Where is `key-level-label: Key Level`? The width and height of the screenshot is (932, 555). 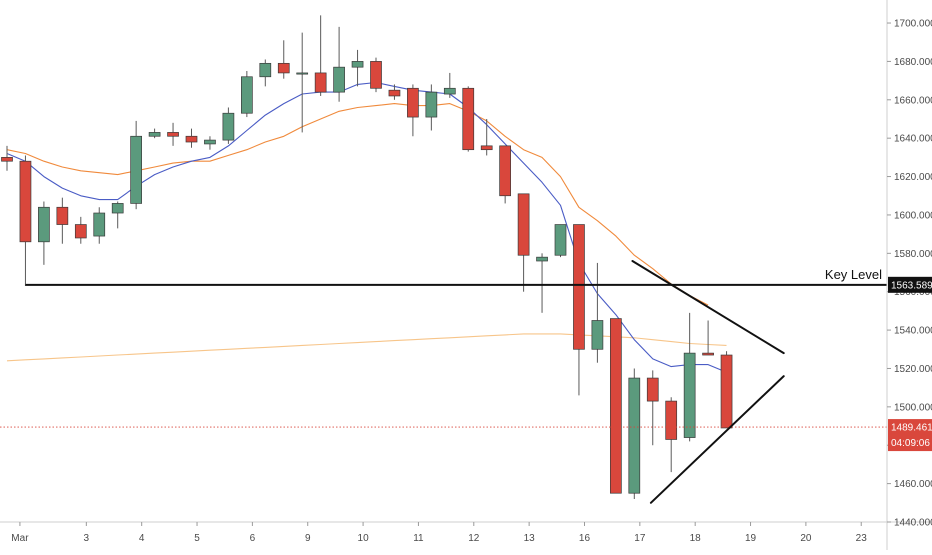
key-level-label: Key Level is located at coordinates (853, 274).